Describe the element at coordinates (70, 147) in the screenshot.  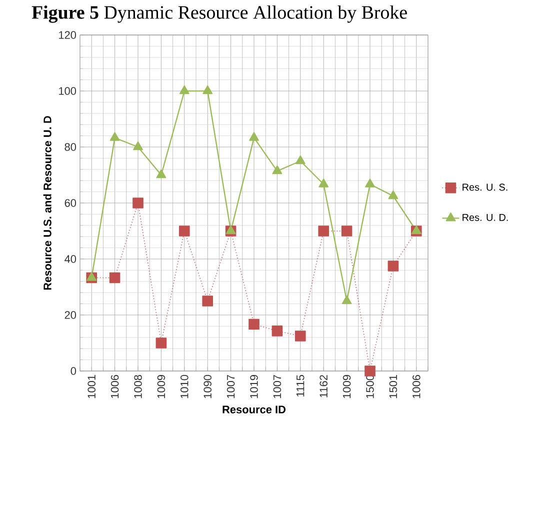
I see `y-tick-label: 80` at that location.